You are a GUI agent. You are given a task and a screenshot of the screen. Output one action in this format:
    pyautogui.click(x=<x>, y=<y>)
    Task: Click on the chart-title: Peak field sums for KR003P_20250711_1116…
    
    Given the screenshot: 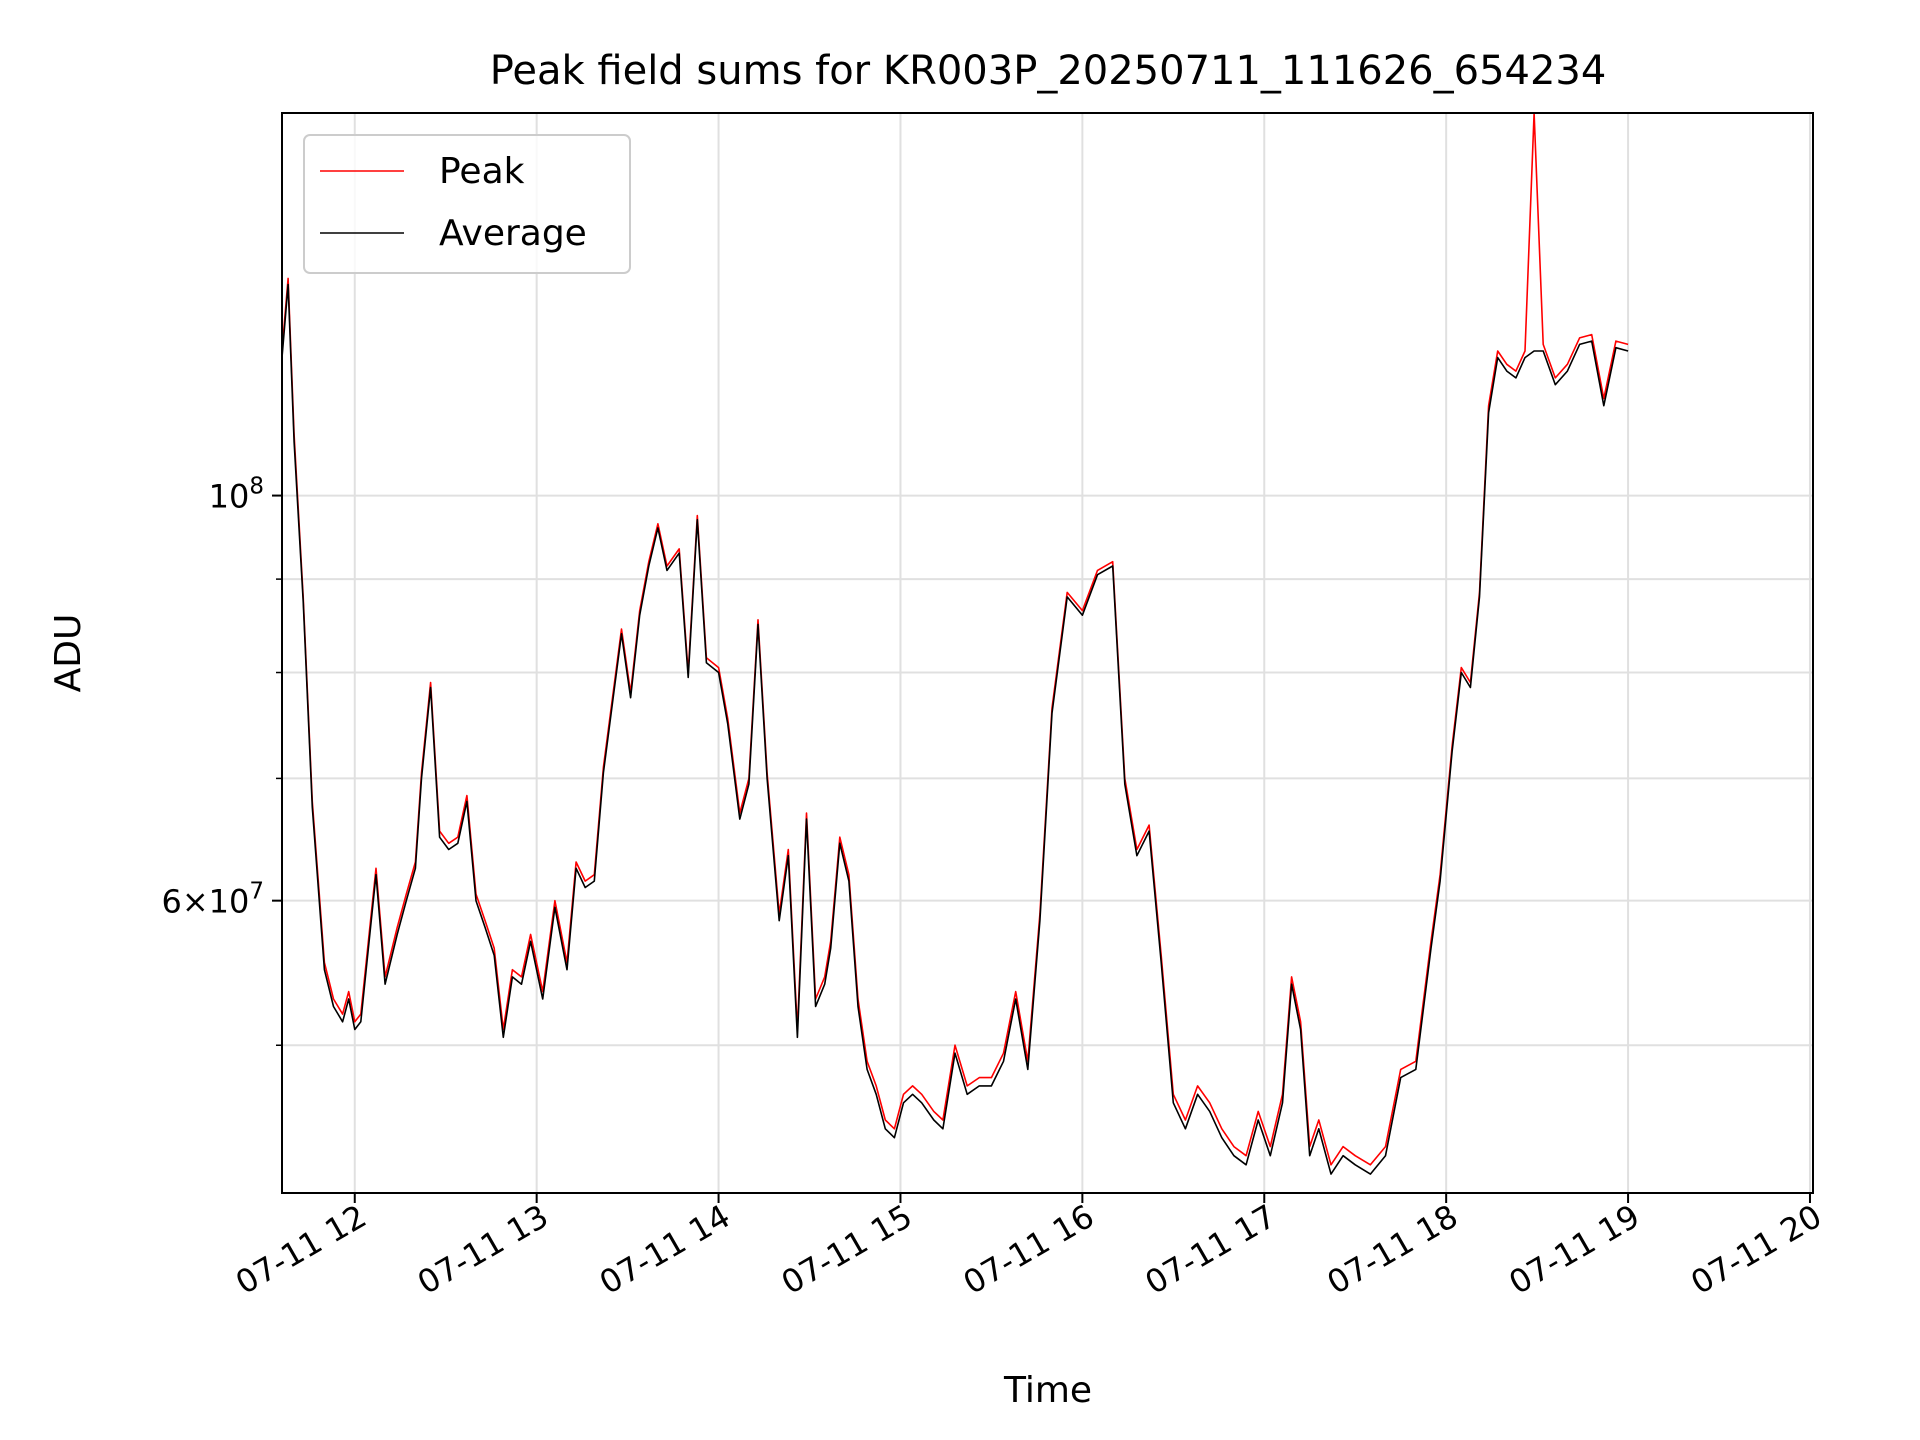 What is the action you would take?
    pyautogui.click(x=1048, y=71)
    